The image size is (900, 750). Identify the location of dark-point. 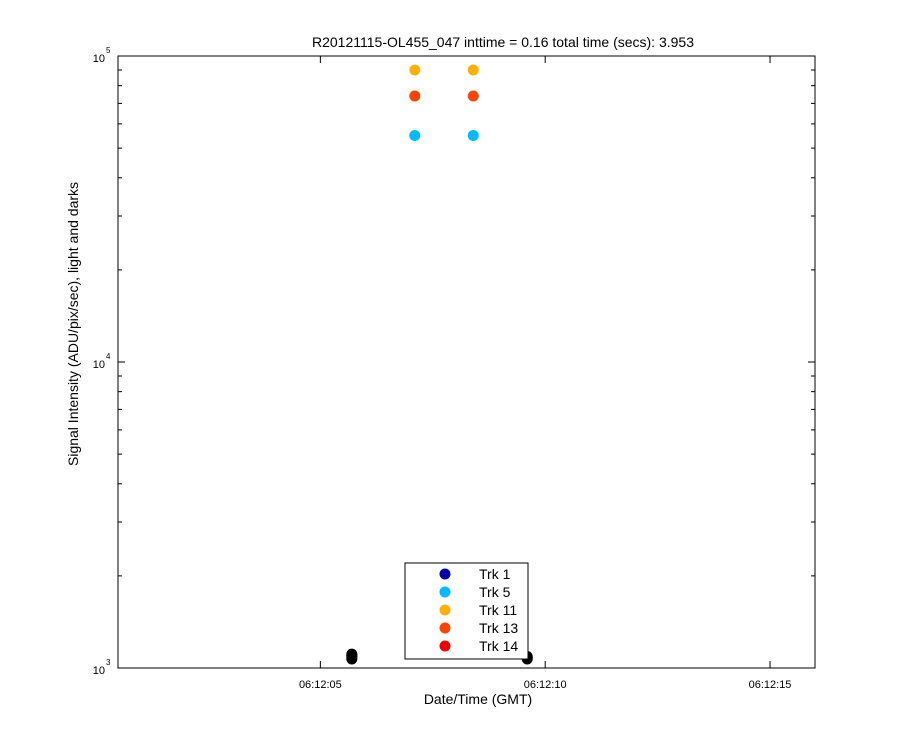
(352, 654).